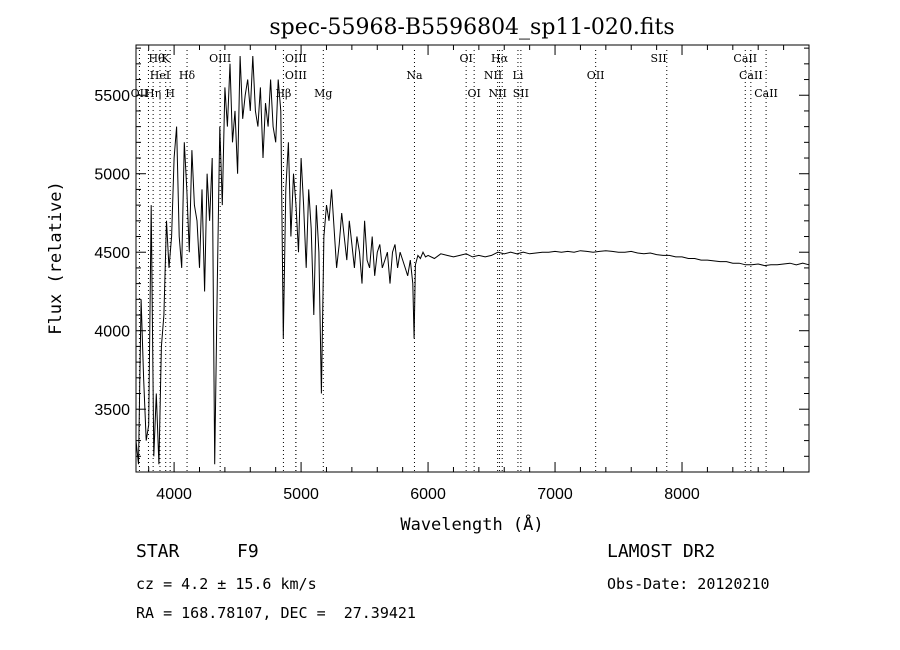 Image resolution: width=900 pixels, height=650 pixels. I want to click on chart-title: spec-55968-B5596804_sp11-020.fits, so click(471, 27).